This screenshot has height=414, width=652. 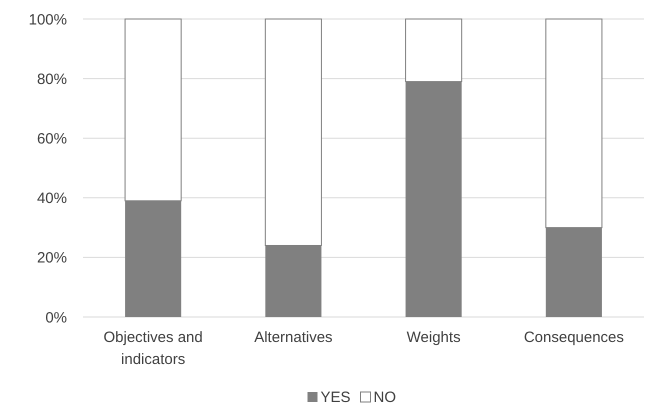 What do you see at coordinates (51, 258) in the screenshot?
I see `y-tick-label: 20%` at bounding box center [51, 258].